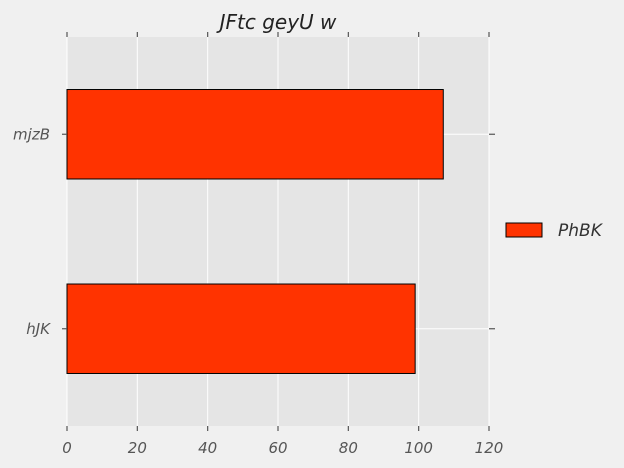 Image resolution: width=624 pixels, height=468 pixels. I want to click on x-tick-label: 60, so click(277, 448).